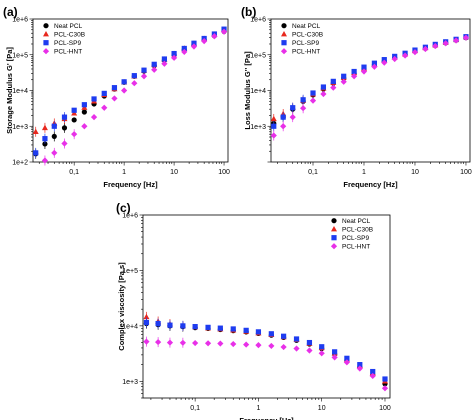  I want to click on panel-label: (a), so click(10, 12).